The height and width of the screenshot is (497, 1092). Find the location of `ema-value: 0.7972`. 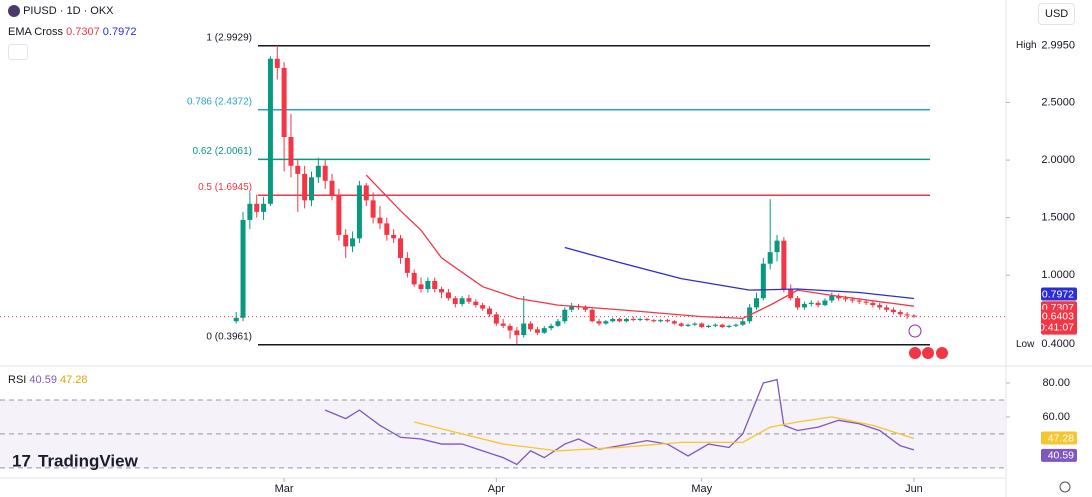

ema-value: 0.7972 is located at coordinates (119, 32).